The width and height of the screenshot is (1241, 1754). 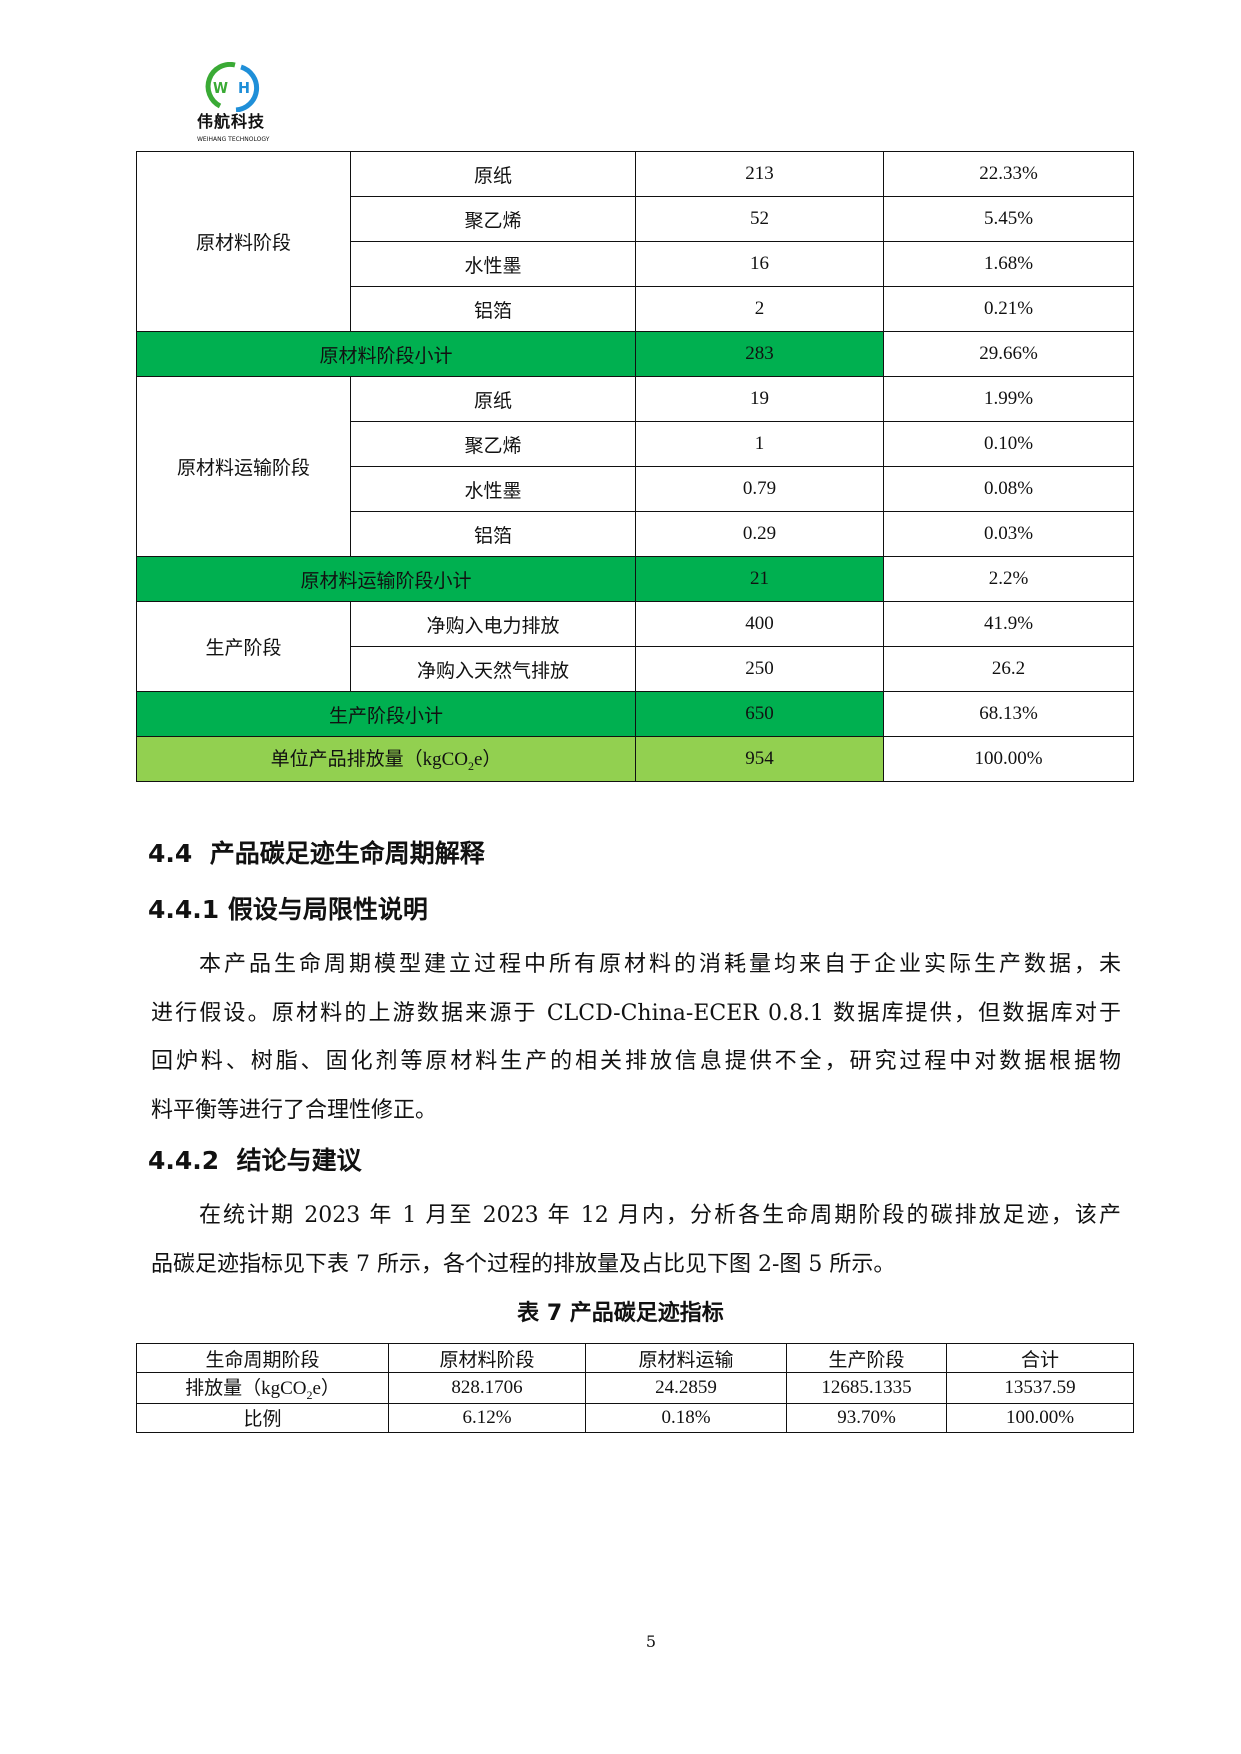 What do you see at coordinates (1008, 489) in the screenshot?
I see `percent-cell: 0.08%` at bounding box center [1008, 489].